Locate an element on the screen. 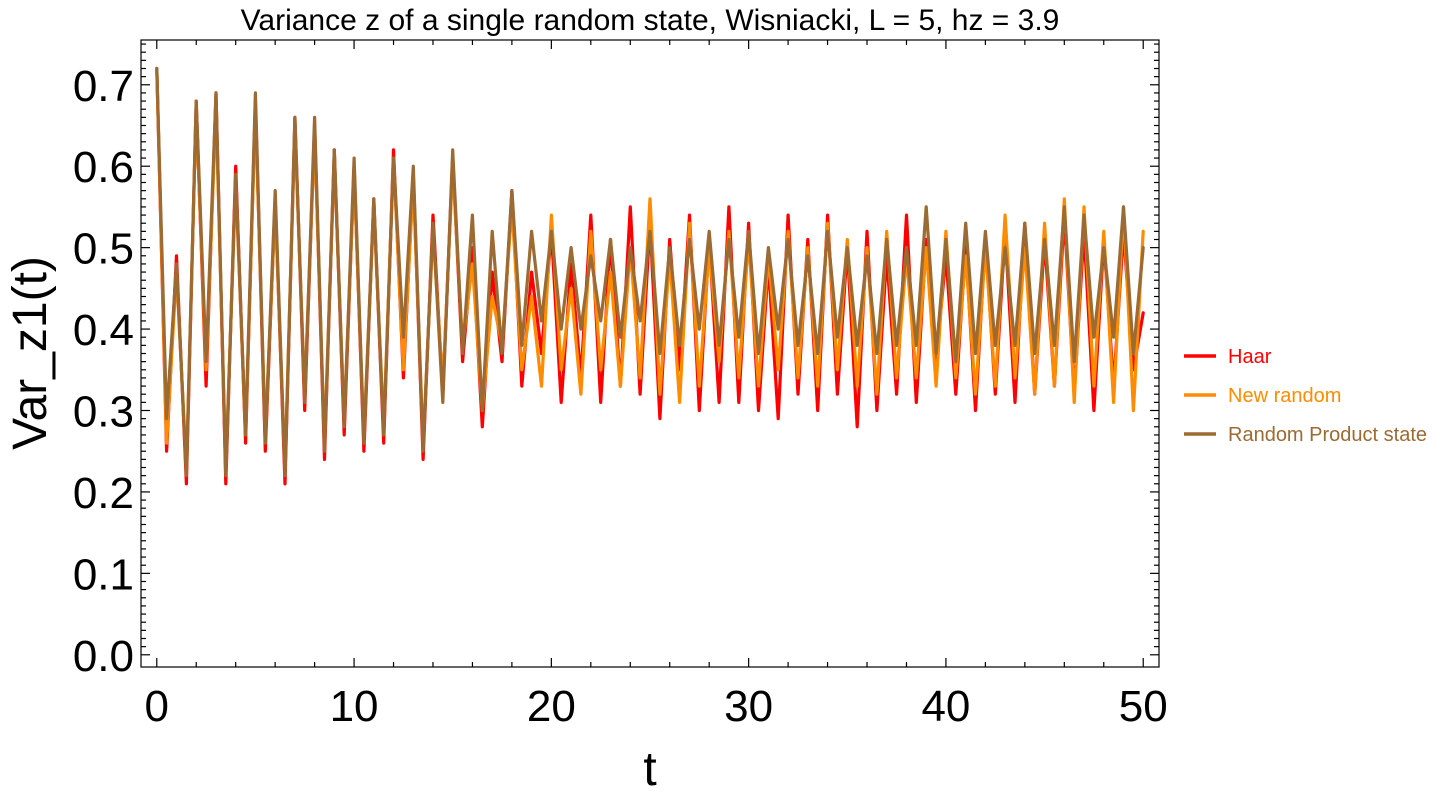 The image size is (1452, 796). y-tick-label: 0.1 is located at coordinates (103, 574).